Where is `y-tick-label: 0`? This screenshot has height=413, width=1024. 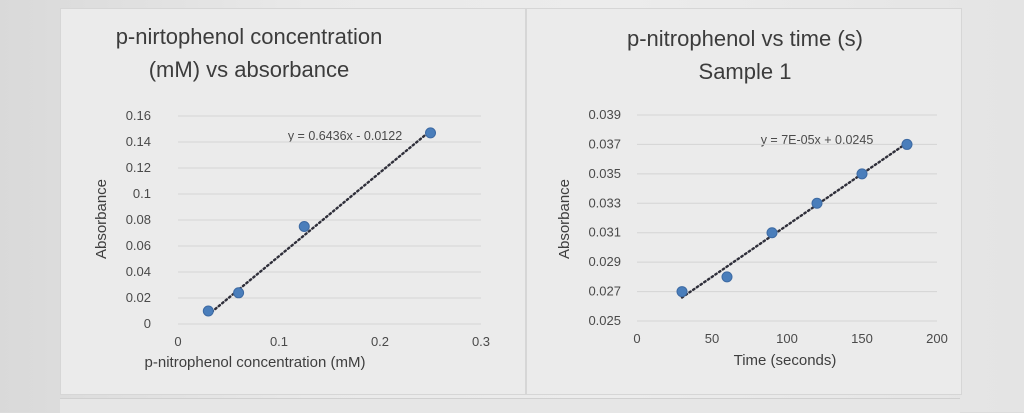 y-tick-label: 0 is located at coordinates (147, 323).